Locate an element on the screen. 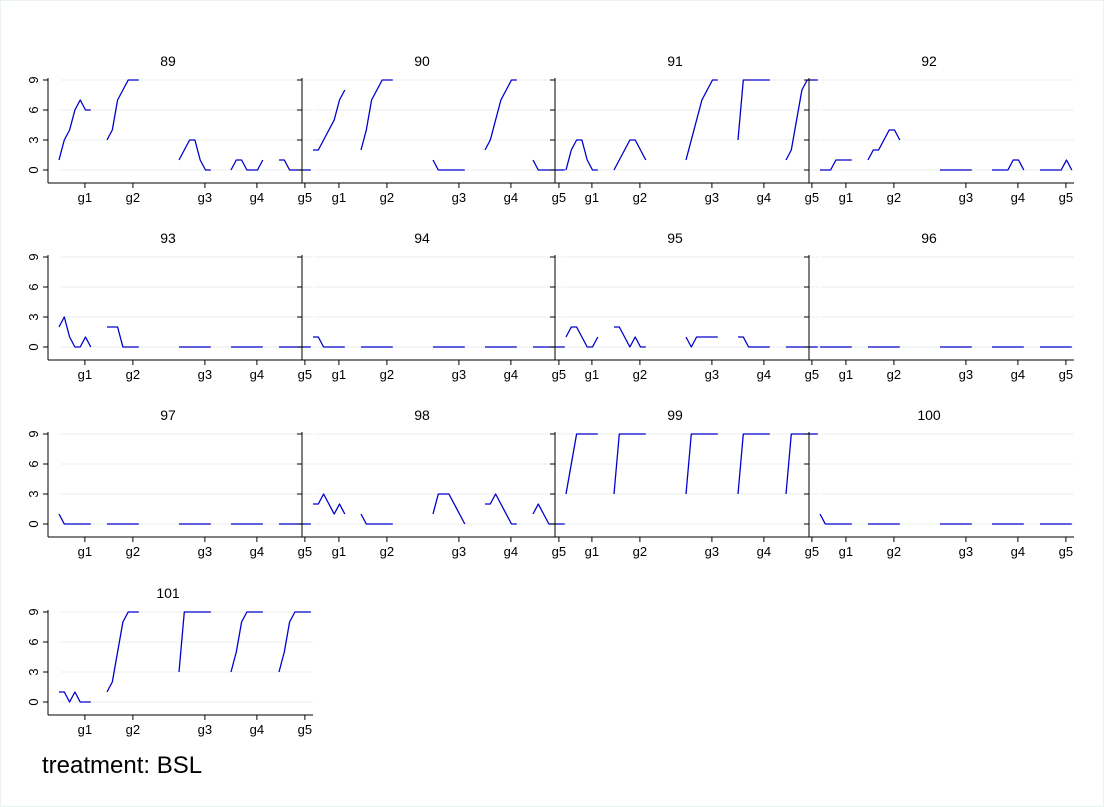  panel-98: 98 g1 g2 g3 g4 g5 is located at coordinates (432, 483).